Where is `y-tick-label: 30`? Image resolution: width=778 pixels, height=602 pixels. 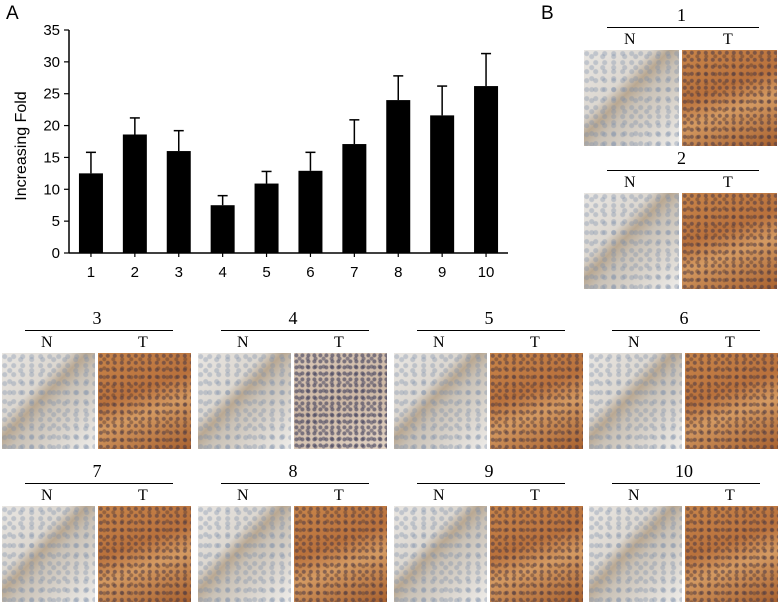 y-tick-label: 30 is located at coordinates (51, 62).